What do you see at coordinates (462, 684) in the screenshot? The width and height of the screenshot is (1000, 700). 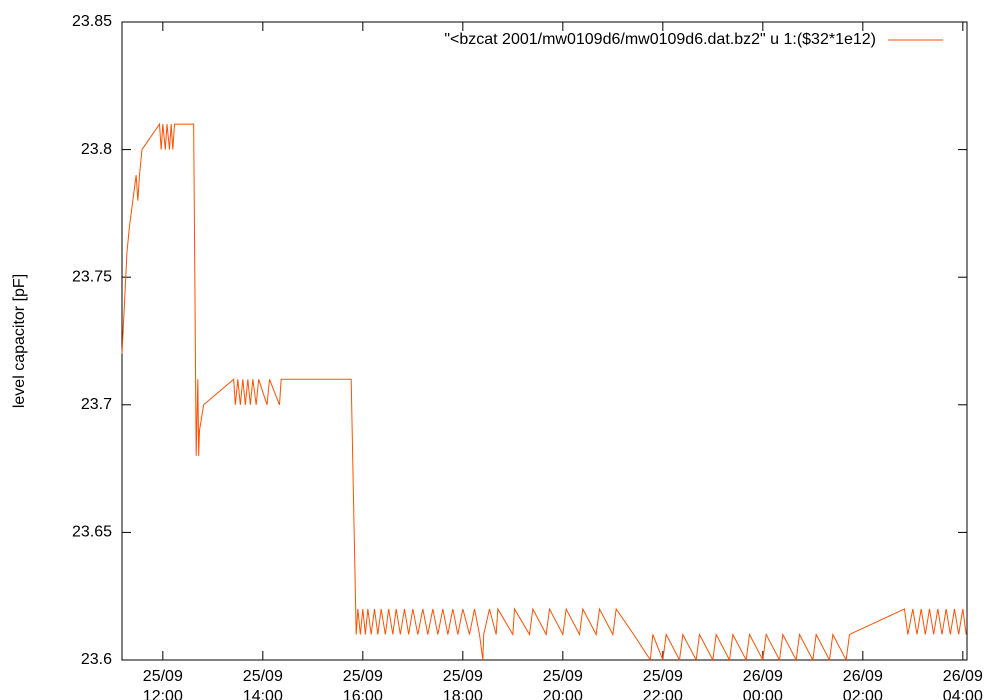 I see `x-tick-label: 25/09 18:00` at bounding box center [462, 684].